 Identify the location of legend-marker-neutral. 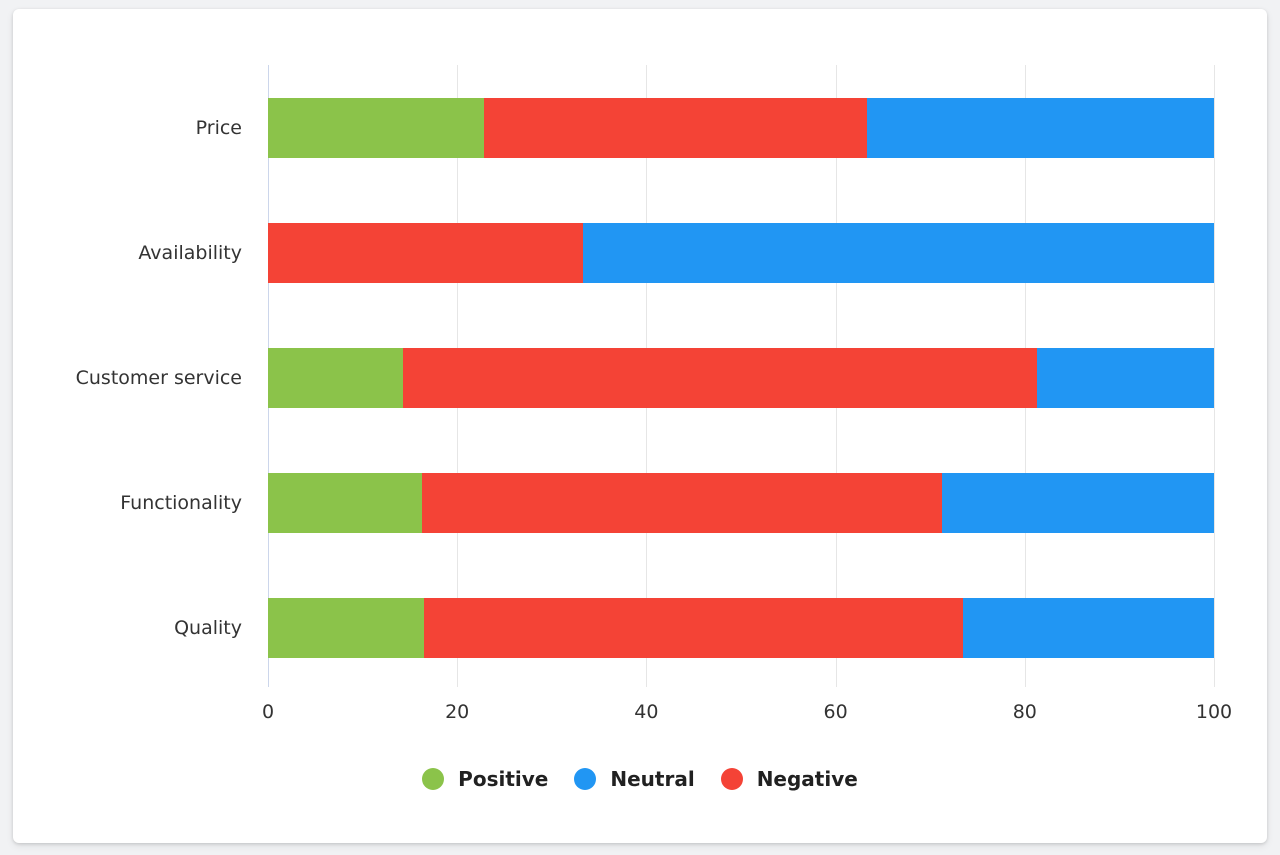
(585, 779).